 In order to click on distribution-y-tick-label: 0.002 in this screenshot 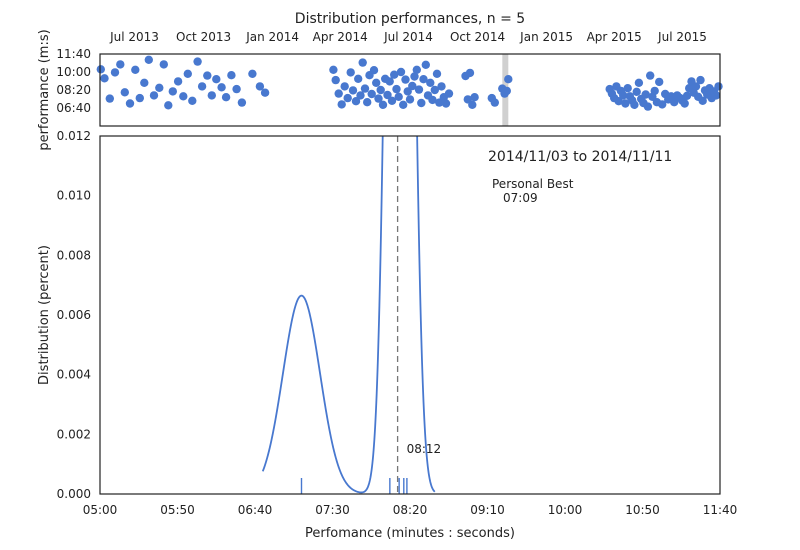, I will do `click(74, 434)`.